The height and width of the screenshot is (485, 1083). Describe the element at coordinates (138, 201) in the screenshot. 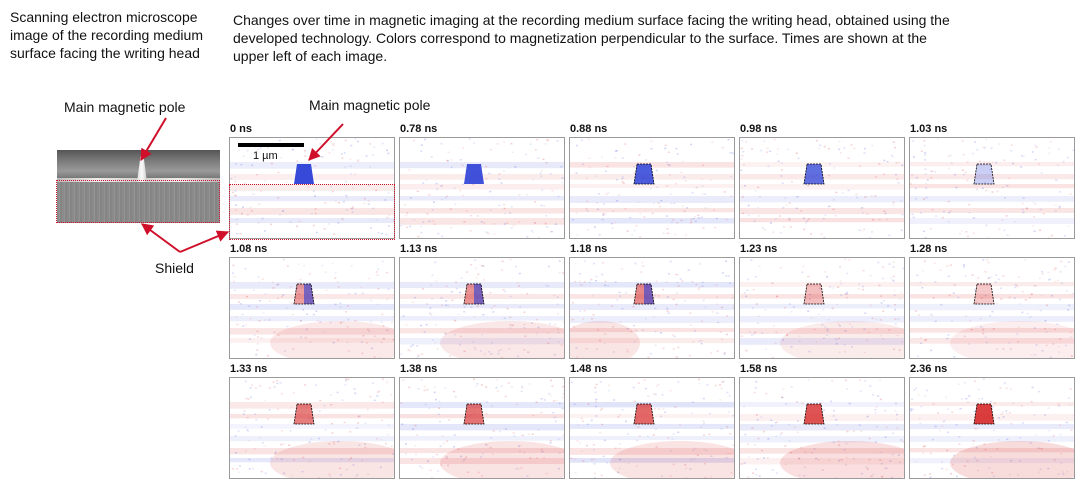

I see `sem-shield-outline` at that location.